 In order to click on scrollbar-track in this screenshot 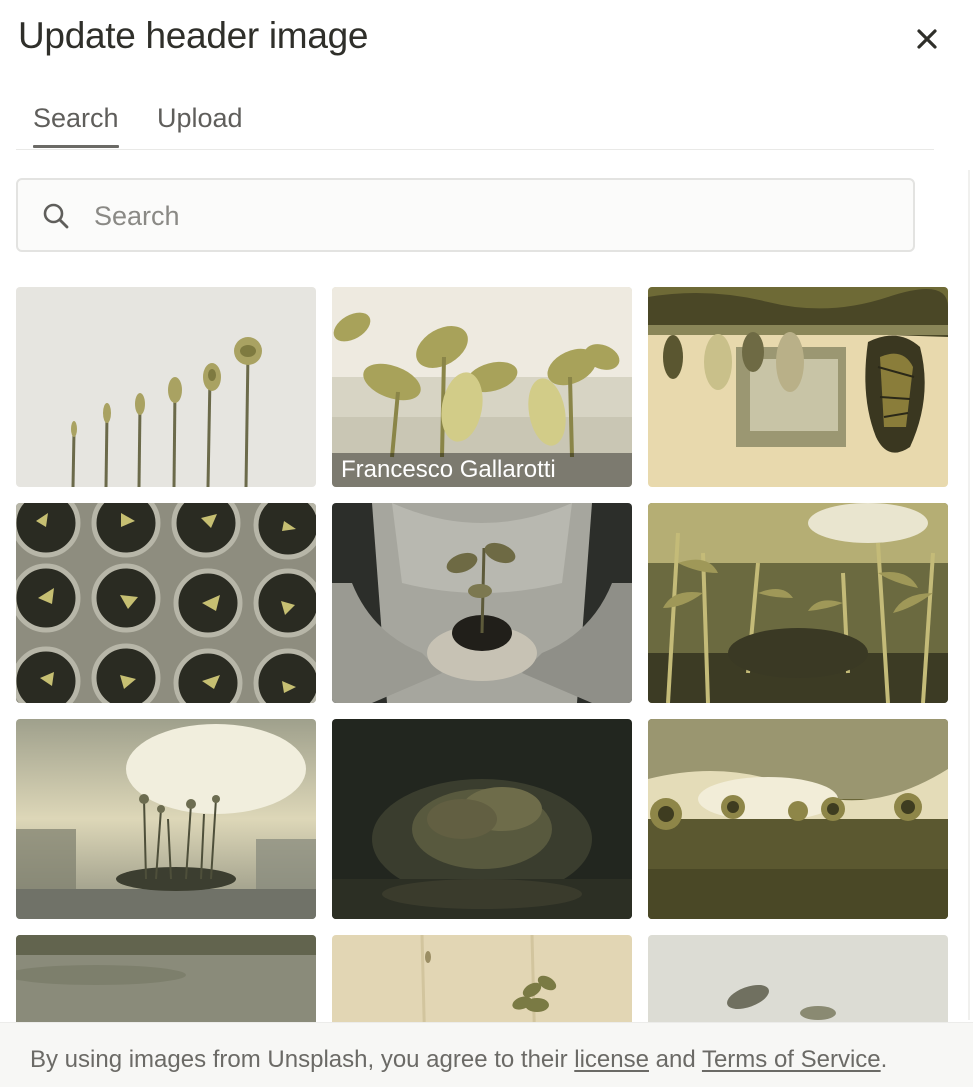, I will do `click(969, 595)`.